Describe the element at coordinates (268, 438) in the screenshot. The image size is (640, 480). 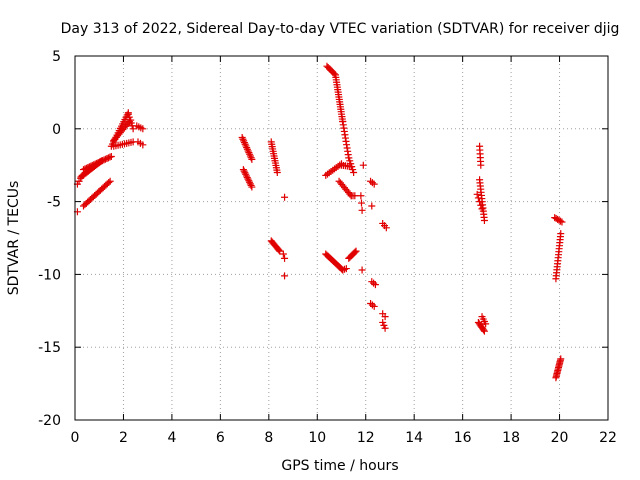
I see `x-tick-label: 8` at that location.